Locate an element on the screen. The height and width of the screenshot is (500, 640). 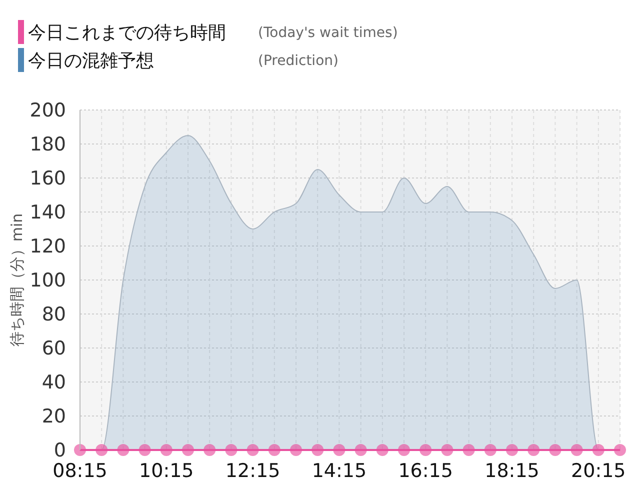
x-tick-label: 14:15 is located at coordinates (339, 471).